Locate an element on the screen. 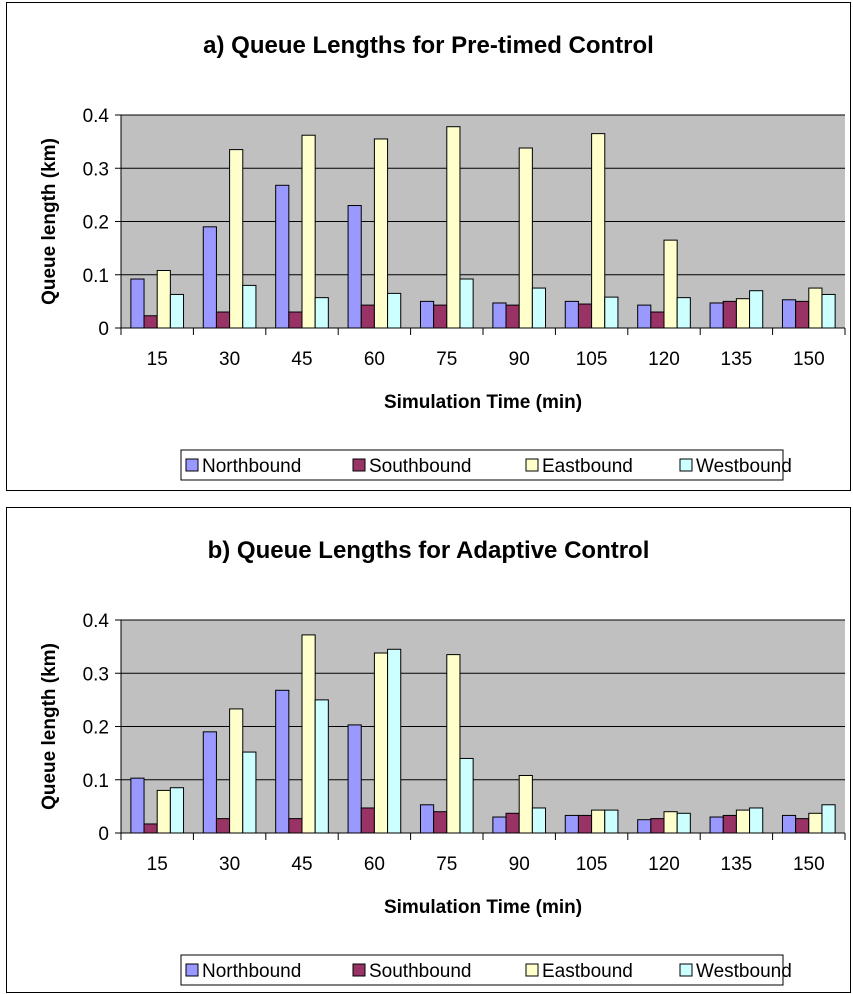 This screenshot has height=994, width=853. x-axis-title: Simulation Time (min) is located at coordinates (483, 402).